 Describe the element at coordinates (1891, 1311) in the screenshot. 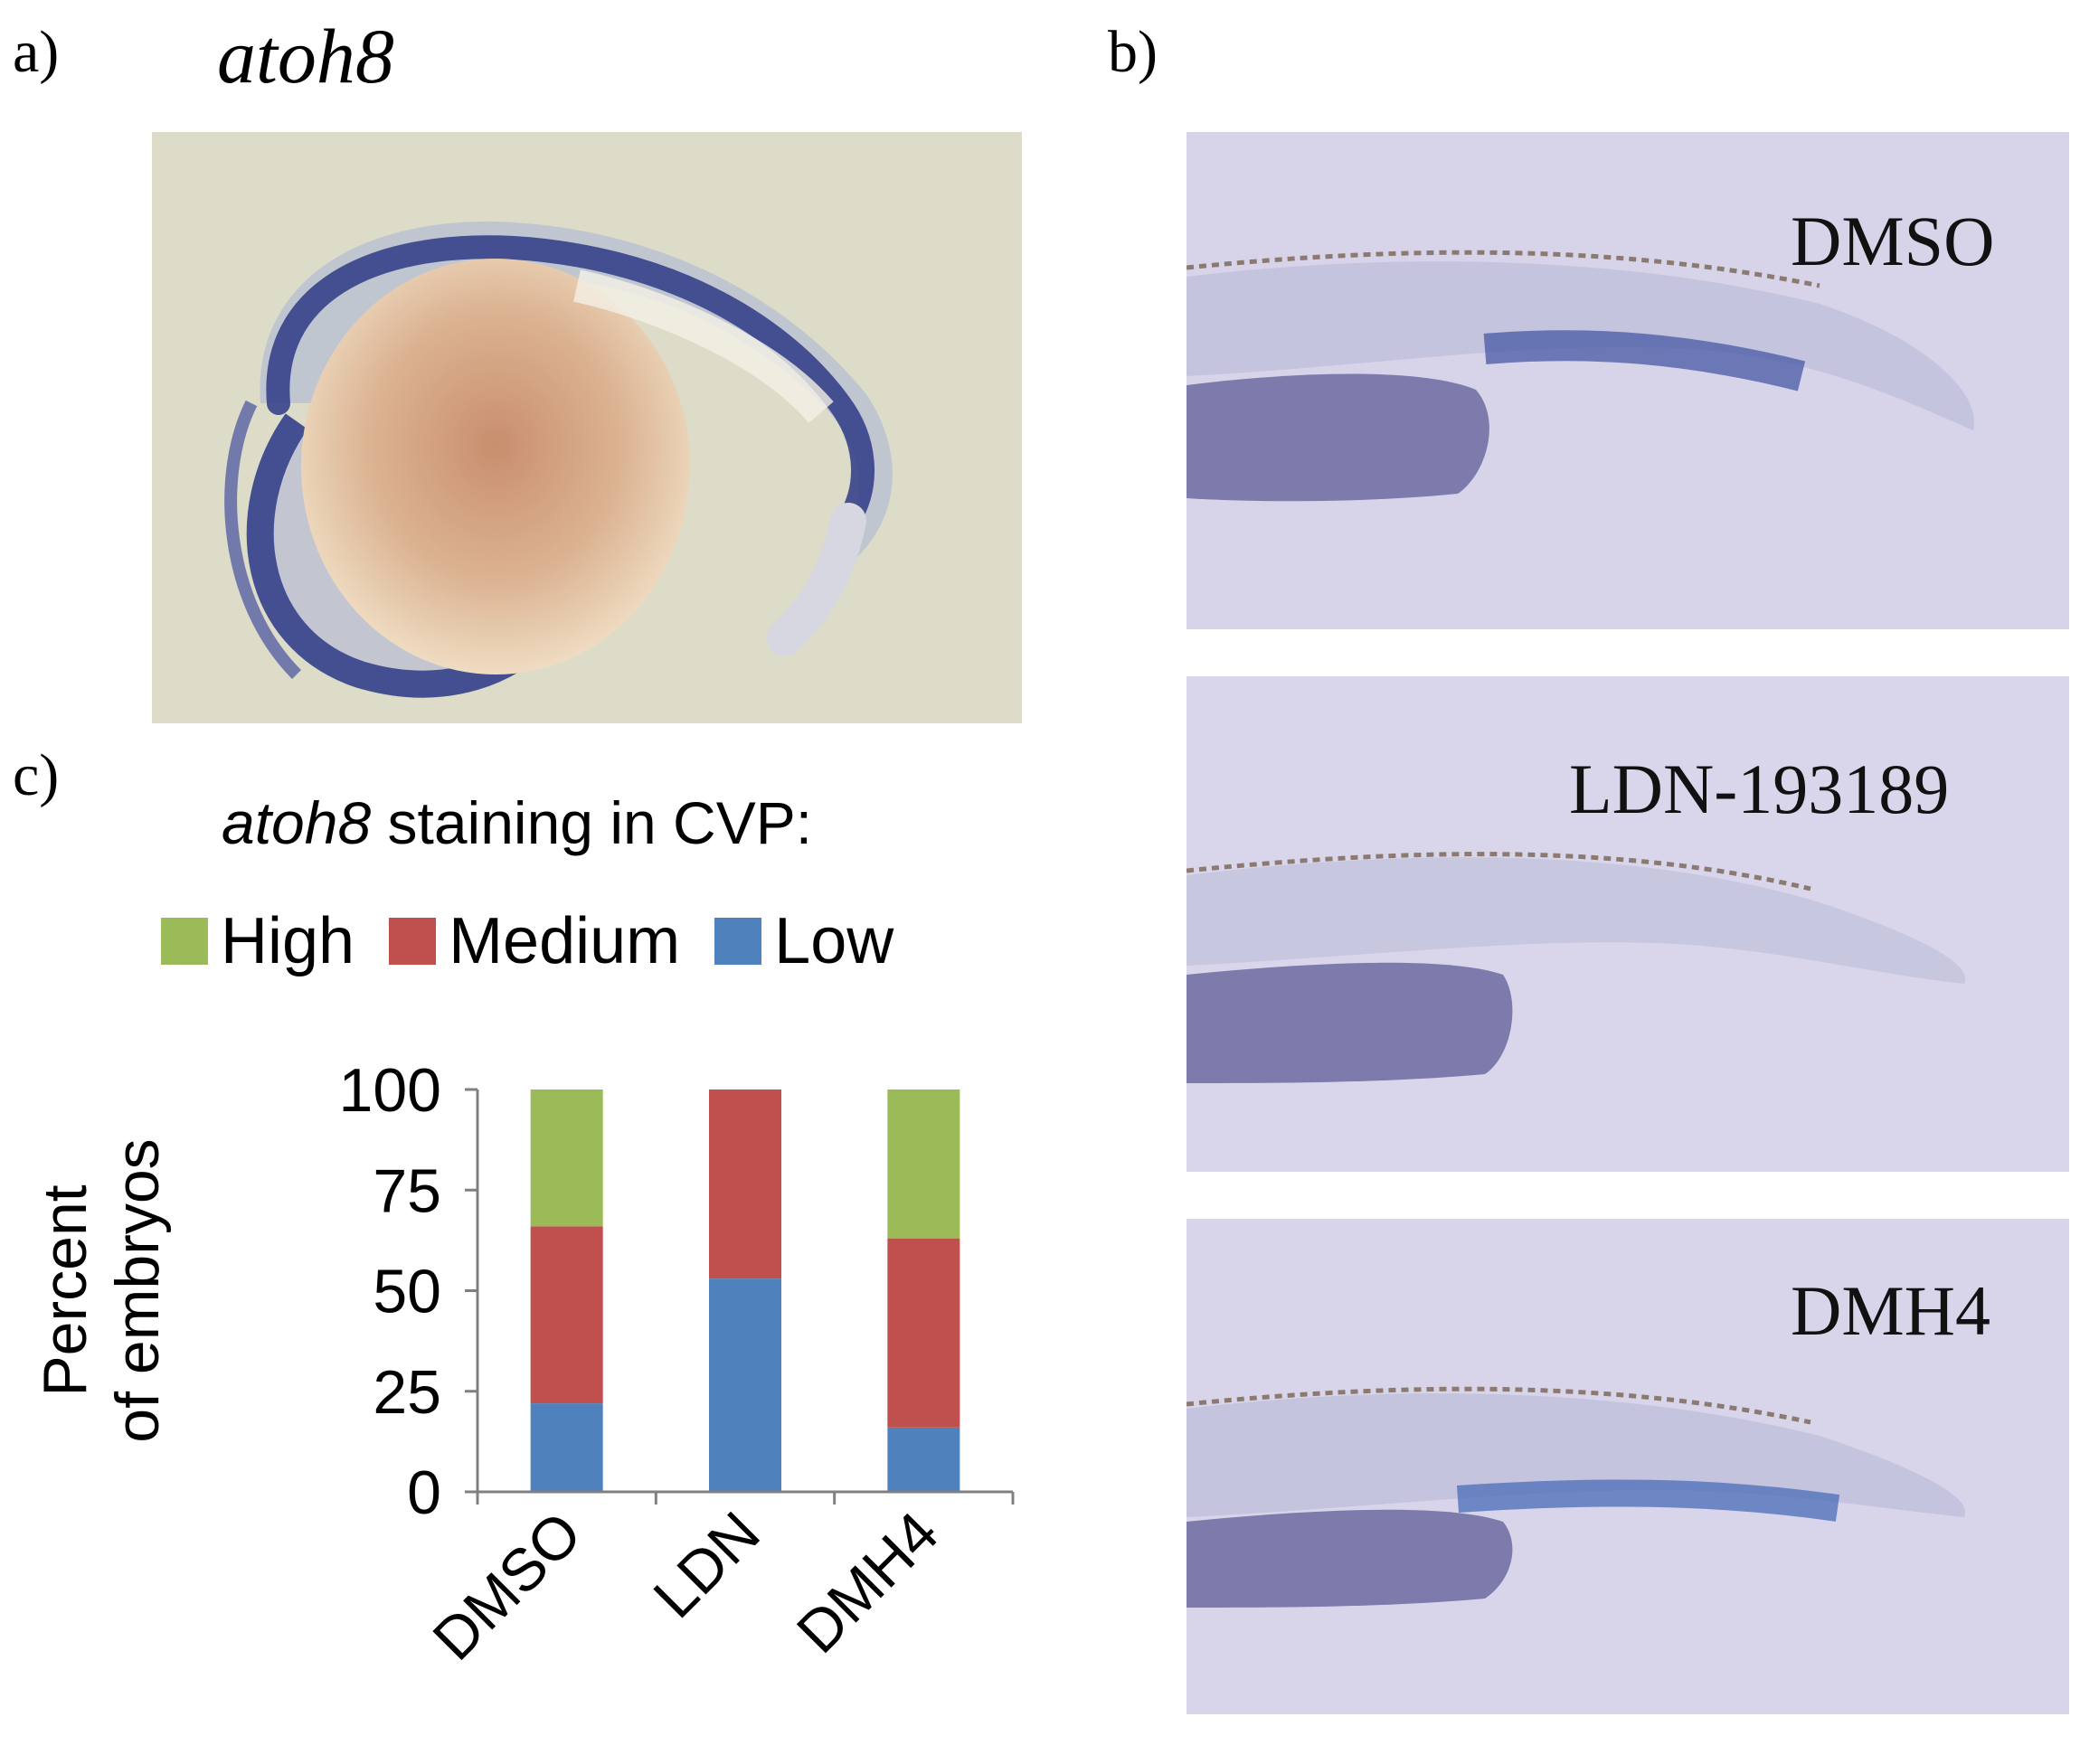

I see `tail-photo-dmh4-label: DMH4` at that location.